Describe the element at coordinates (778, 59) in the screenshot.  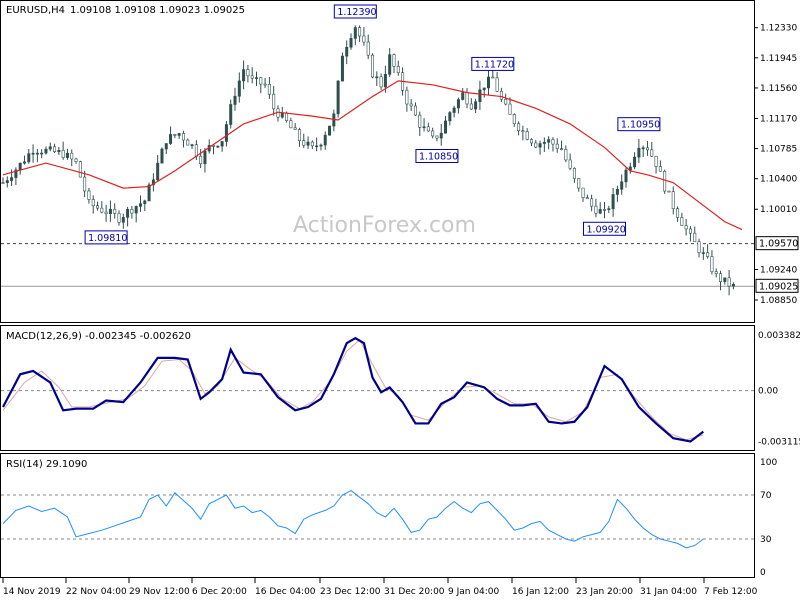
I see `price-axis-label: 1.11945` at that location.